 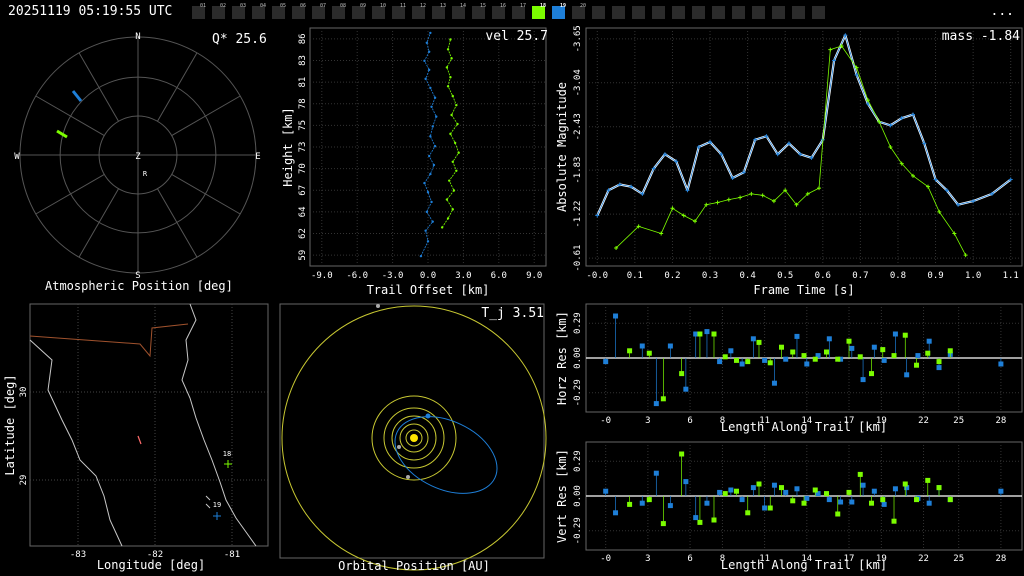 I want to click on camera-09: 09, so click(x=359, y=11).